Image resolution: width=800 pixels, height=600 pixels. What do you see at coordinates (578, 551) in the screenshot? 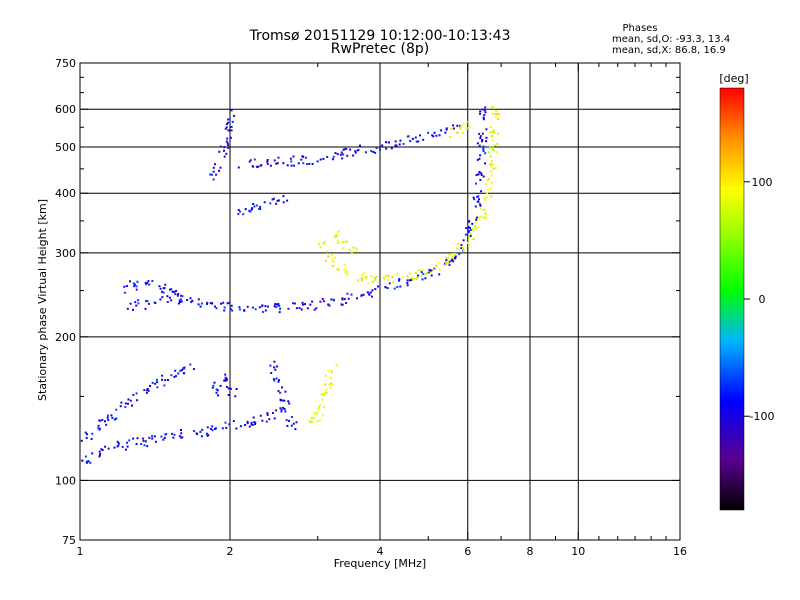
I see `x-tick-label: 10` at bounding box center [578, 551].